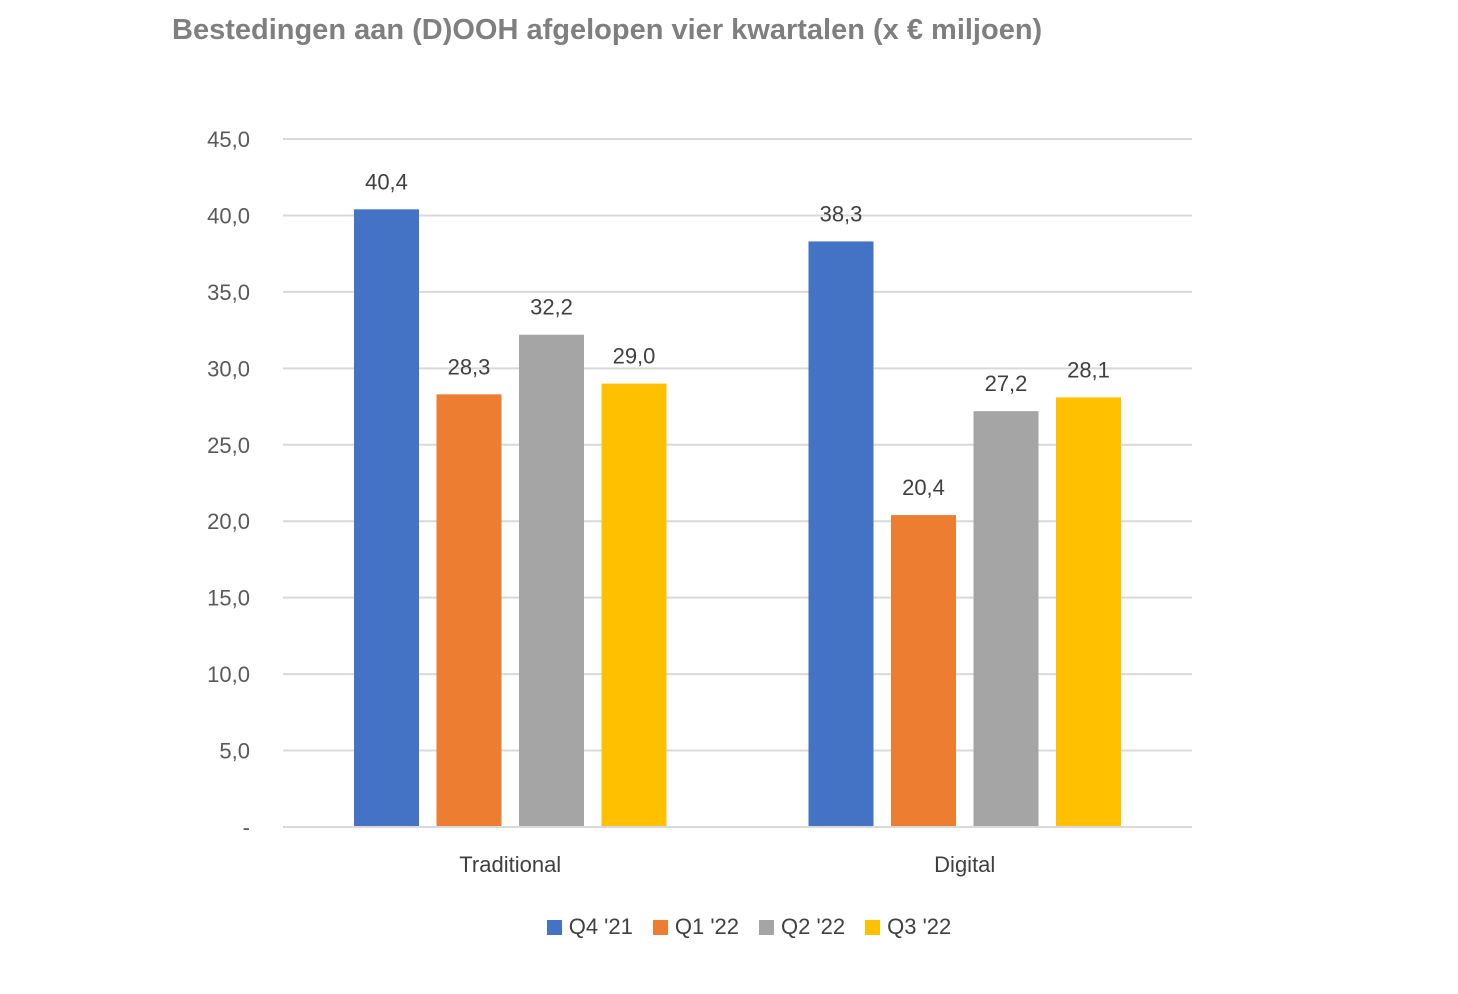 This screenshot has width=1458, height=994. Describe the element at coordinates (919, 926) in the screenshot. I see `legend-label: Q3 '22` at that location.